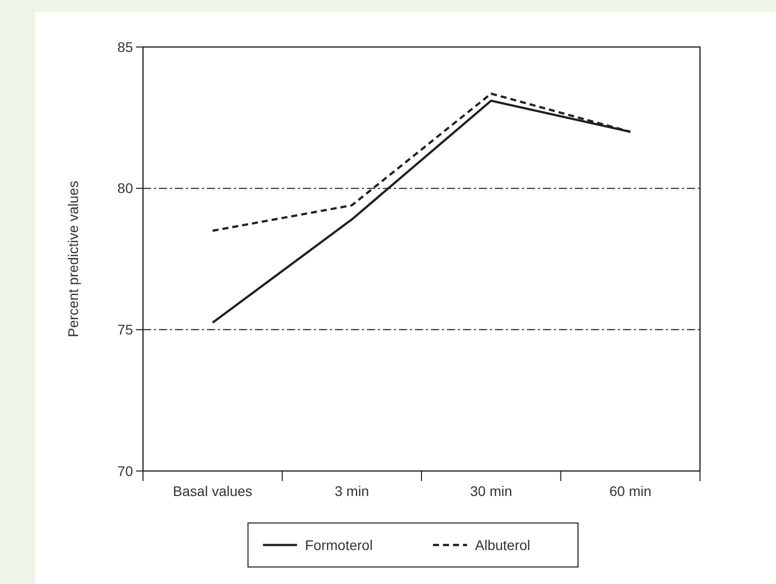 Image resolution: width=776 pixels, height=584 pixels. Describe the element at coordinates (73, 259) in the screenshot. I see `y-axis-title: Percent predictive values` at that location.